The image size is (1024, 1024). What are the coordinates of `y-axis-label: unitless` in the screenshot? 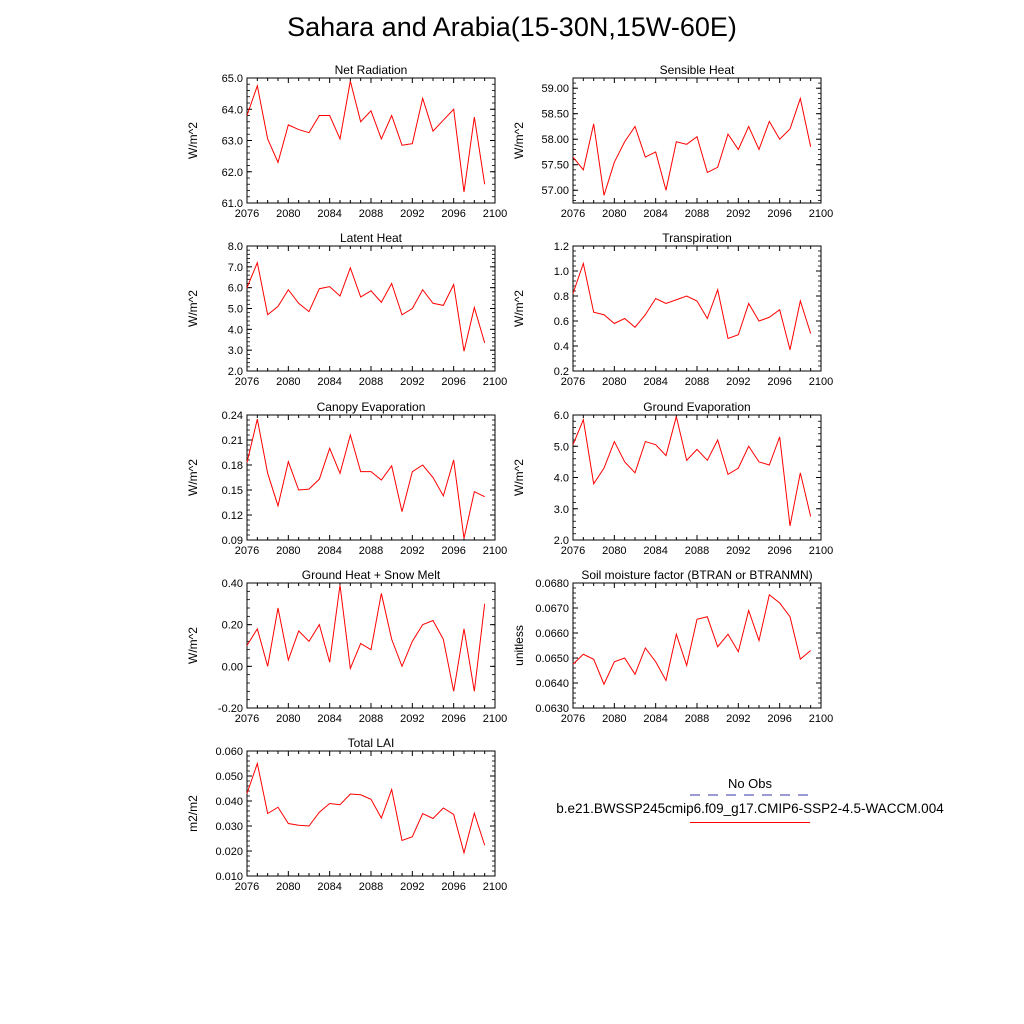 It's located at (519, 645).